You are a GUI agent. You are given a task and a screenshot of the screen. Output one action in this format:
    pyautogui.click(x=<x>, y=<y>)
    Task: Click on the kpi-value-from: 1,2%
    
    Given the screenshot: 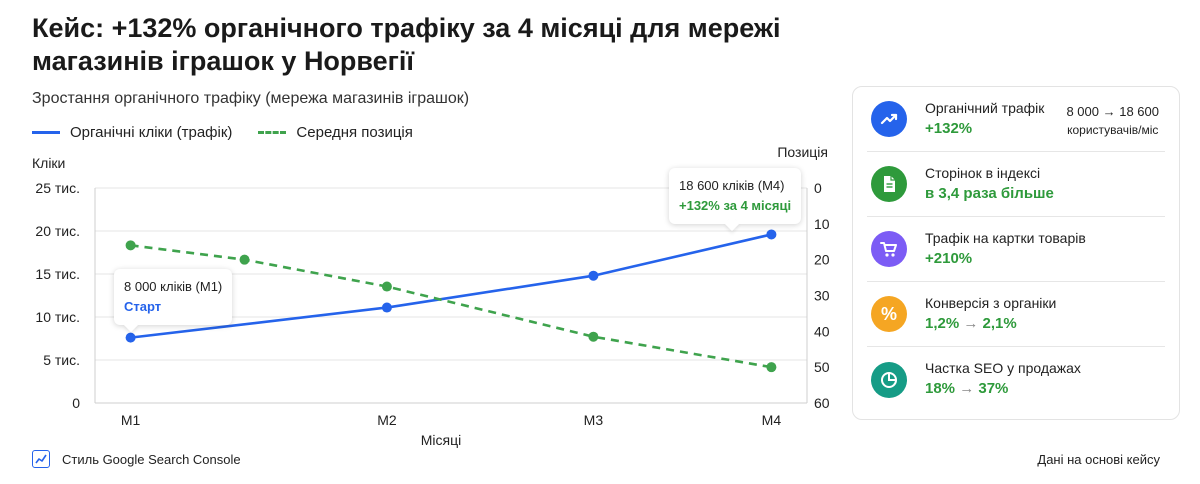 What is the action you would take?
    pyautogui.click(x=942, y=323)
    